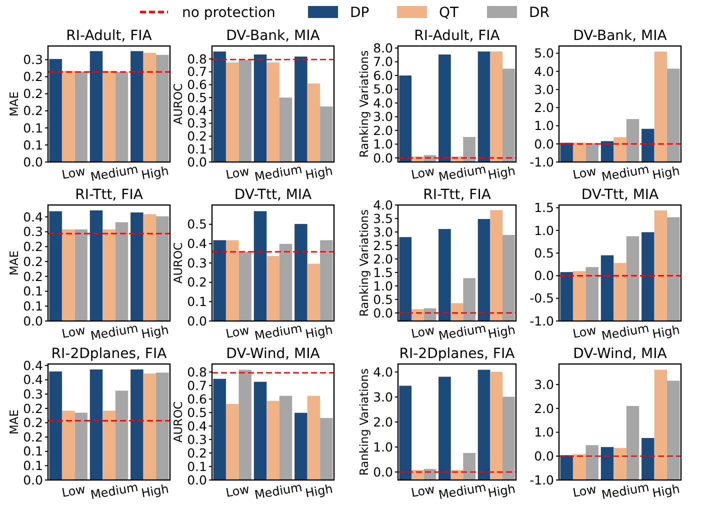 This screenshot has height=508, width=709. I want to click on y-tick-label: 0.5, so click(383, 299).